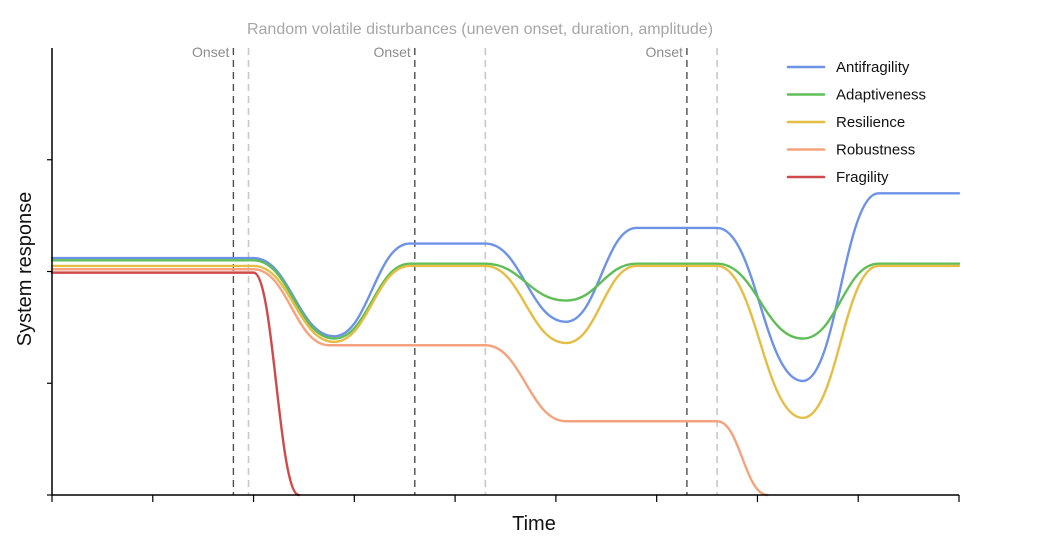 This screenshot has height=547, width=1054. Describe the element at coordinates (862, 177) in the screenshot. I see `legend-label-fragility: Fragility` at that location.